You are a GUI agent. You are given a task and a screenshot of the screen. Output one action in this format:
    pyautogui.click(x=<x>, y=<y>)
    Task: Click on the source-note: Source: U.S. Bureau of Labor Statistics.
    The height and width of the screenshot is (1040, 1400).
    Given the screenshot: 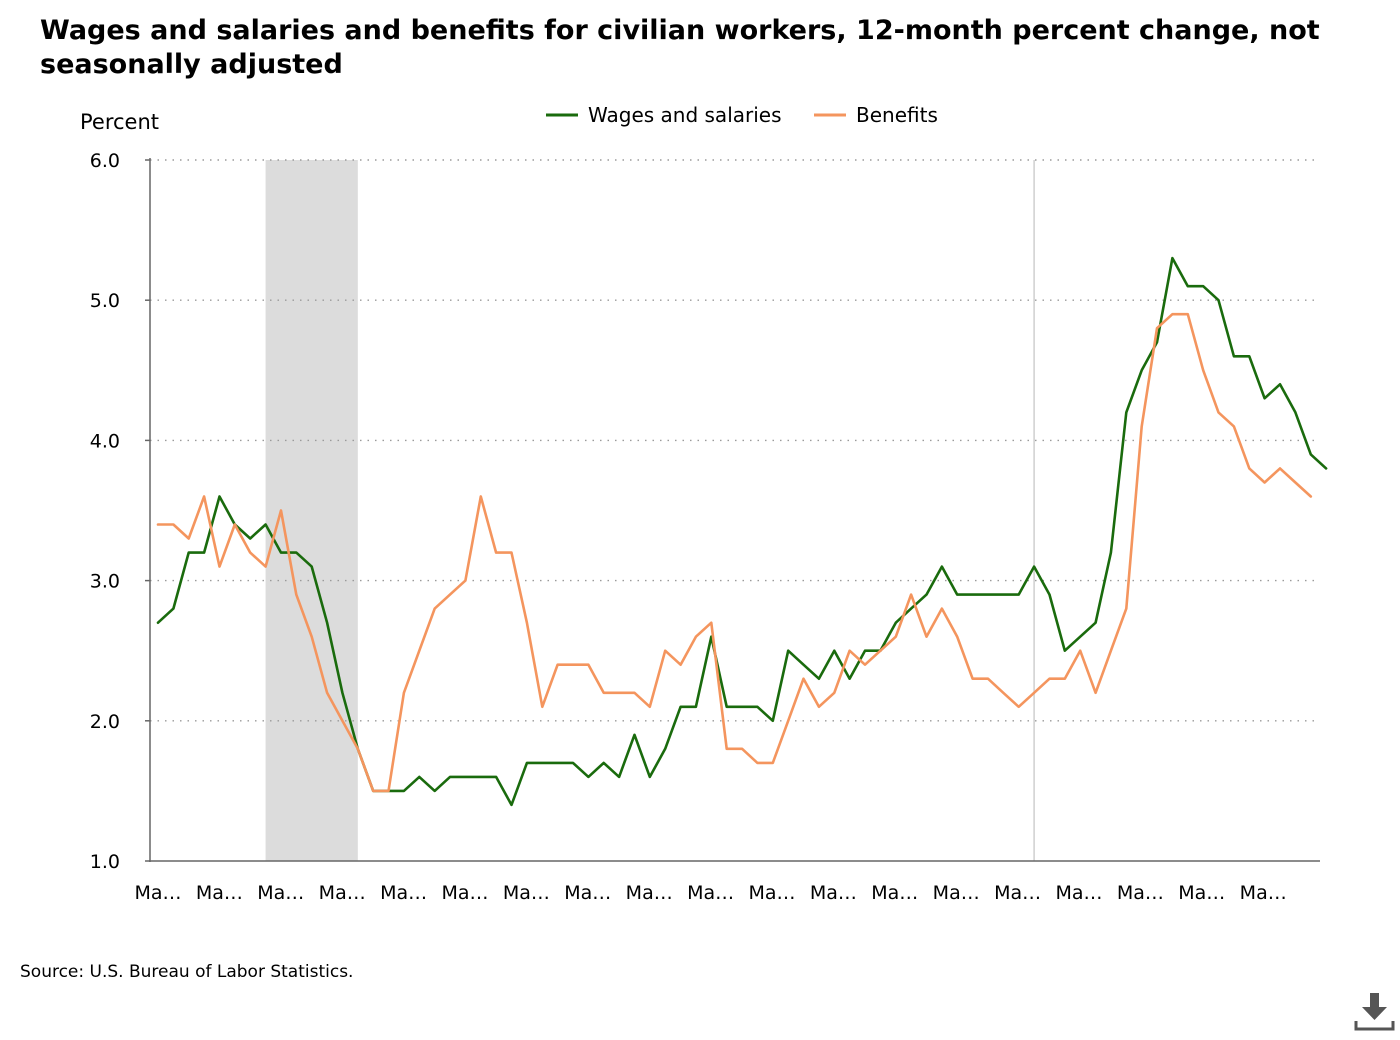 What is the action you would take?
    pyautogui.click(x=187, y=972)
    